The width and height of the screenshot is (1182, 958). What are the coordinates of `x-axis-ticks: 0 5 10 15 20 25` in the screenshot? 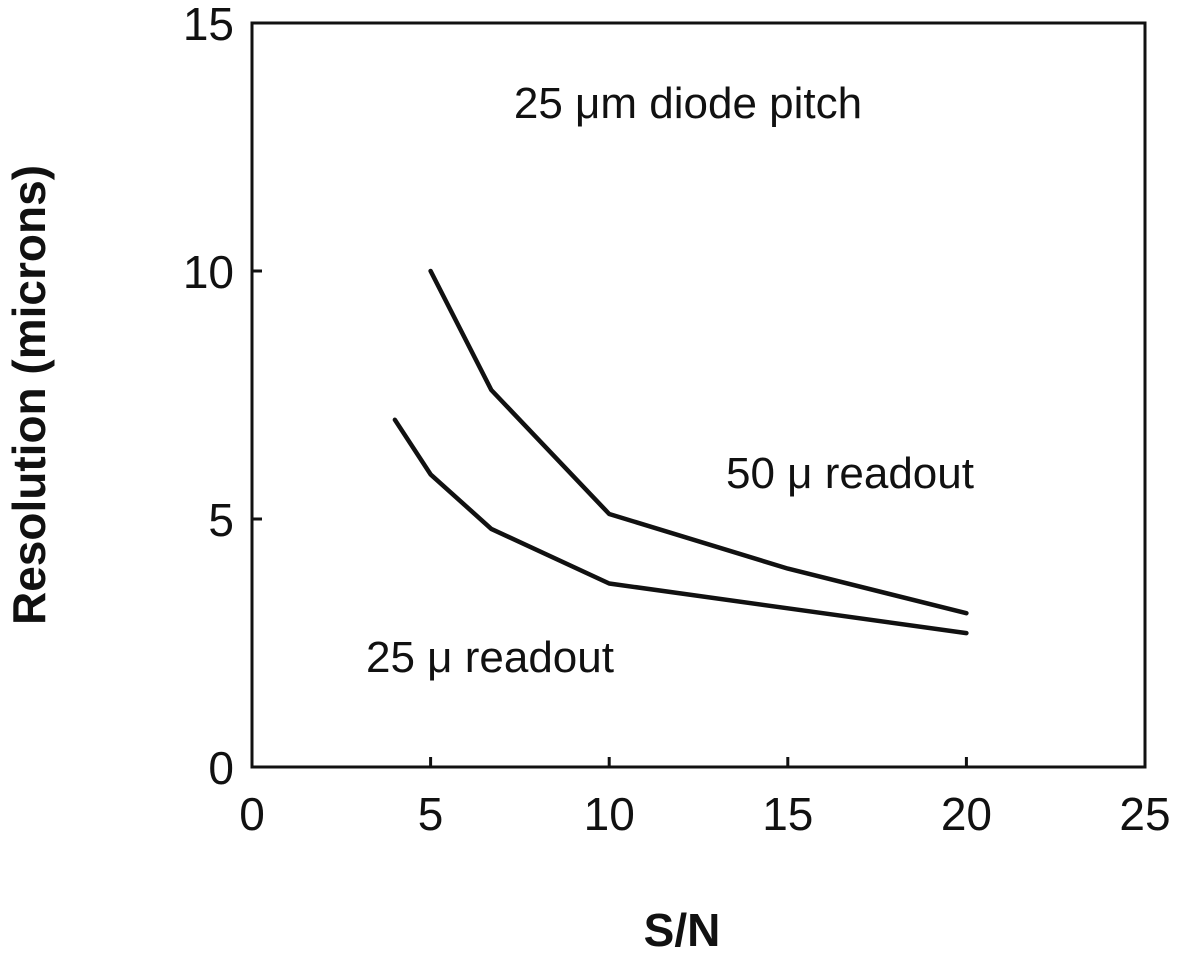 It's located at (705, 798).